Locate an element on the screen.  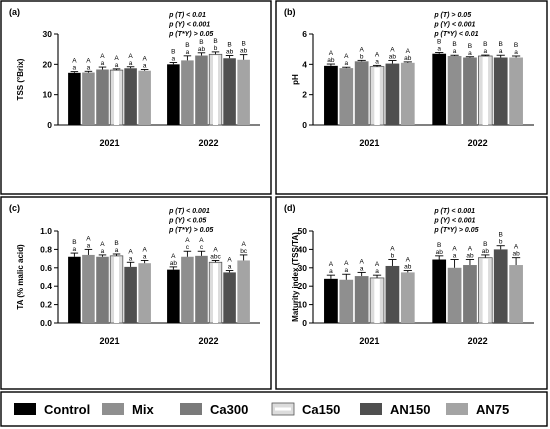
p-value-stat: p (T*Y) > 0.05 is located at coordinates (455, 230).